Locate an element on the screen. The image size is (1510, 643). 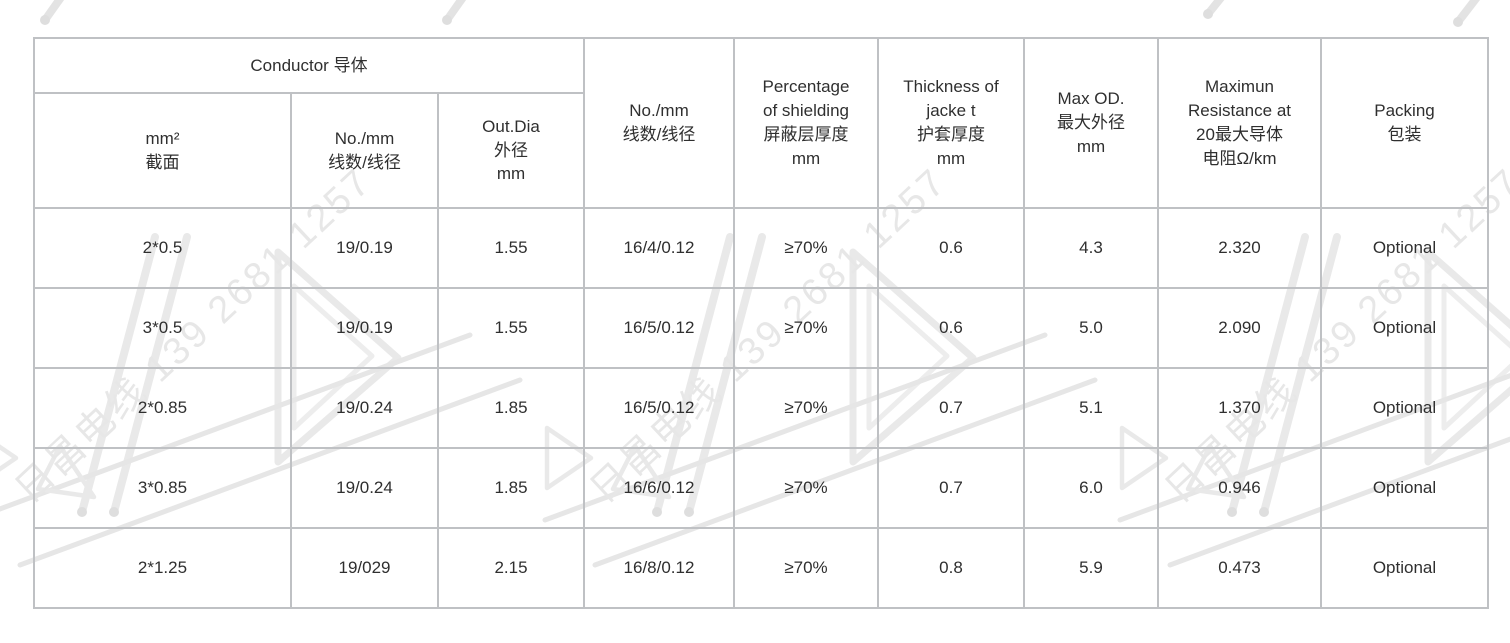
cell-resistance: 0.946 is located at coordinates (1239, 488).